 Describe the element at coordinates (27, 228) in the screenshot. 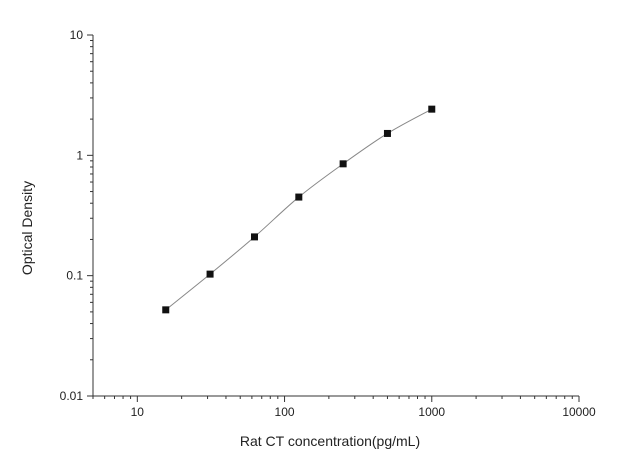

I see `y-axis-title: Optical Density` at that location.